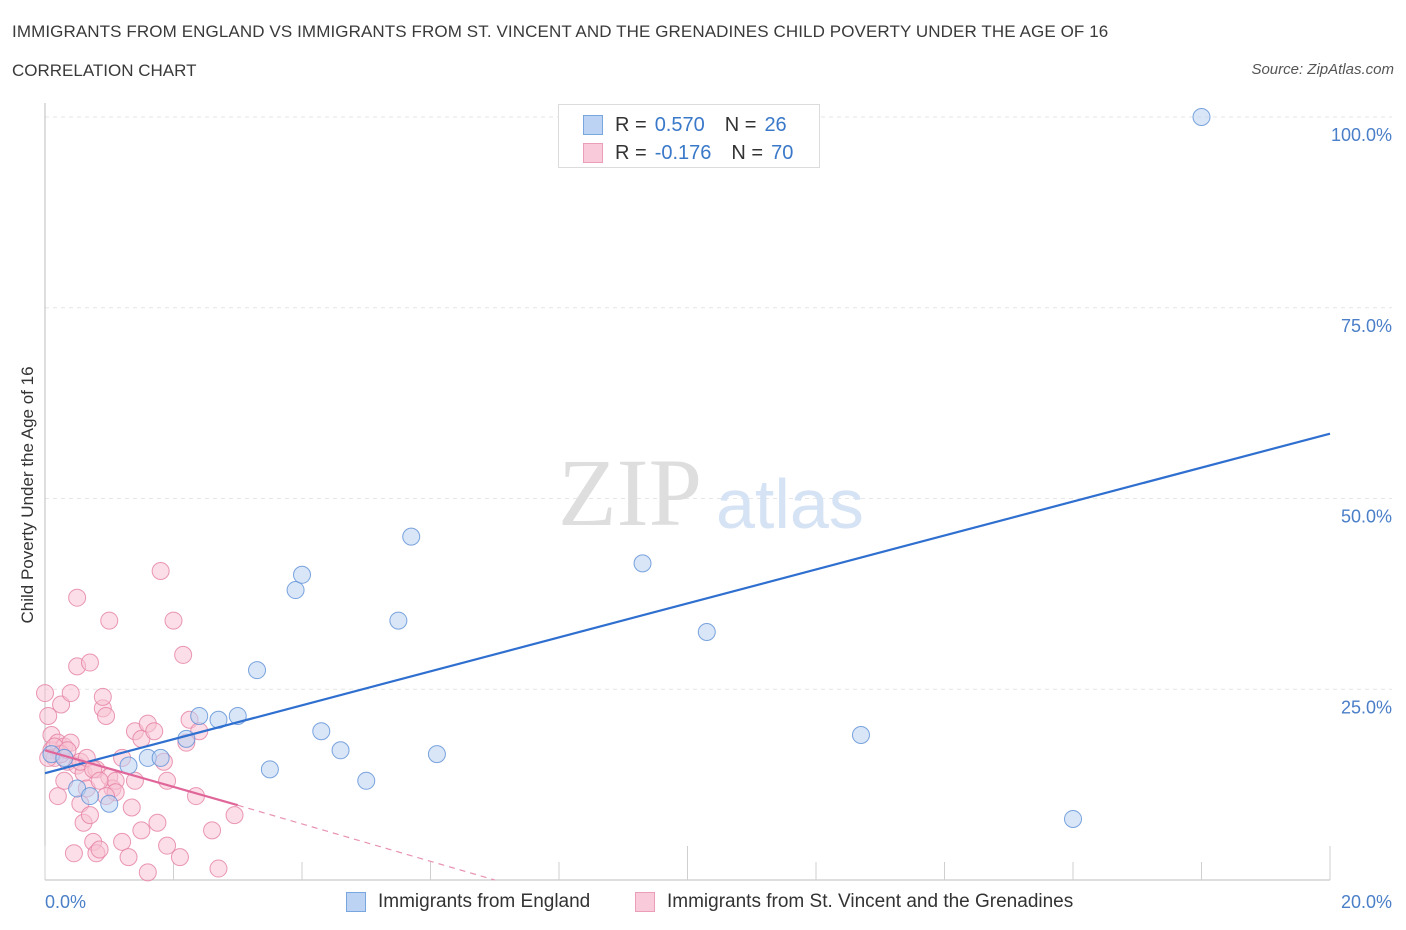 The height and width of the screenshot is (930, 1406). What do you see at coordinates (679, 124) in the screenshot?
I see `r-value: 0.570` at bounding box center [679, 124].